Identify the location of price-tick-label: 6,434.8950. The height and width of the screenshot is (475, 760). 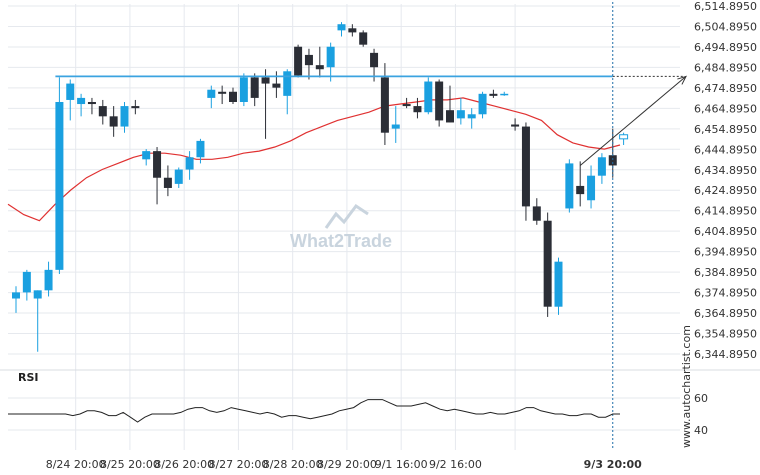
(725, 170).